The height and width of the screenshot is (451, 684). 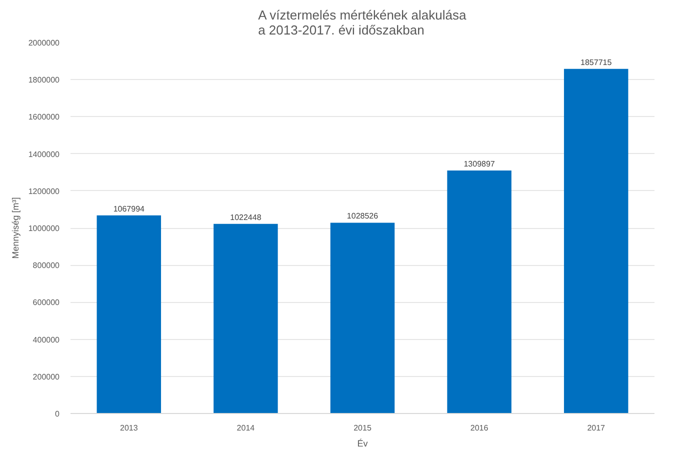 What do you see at coordinates (57, 414) in the screenshot?
I see `y-tick-label: 0` at bounding box center [57, 414].